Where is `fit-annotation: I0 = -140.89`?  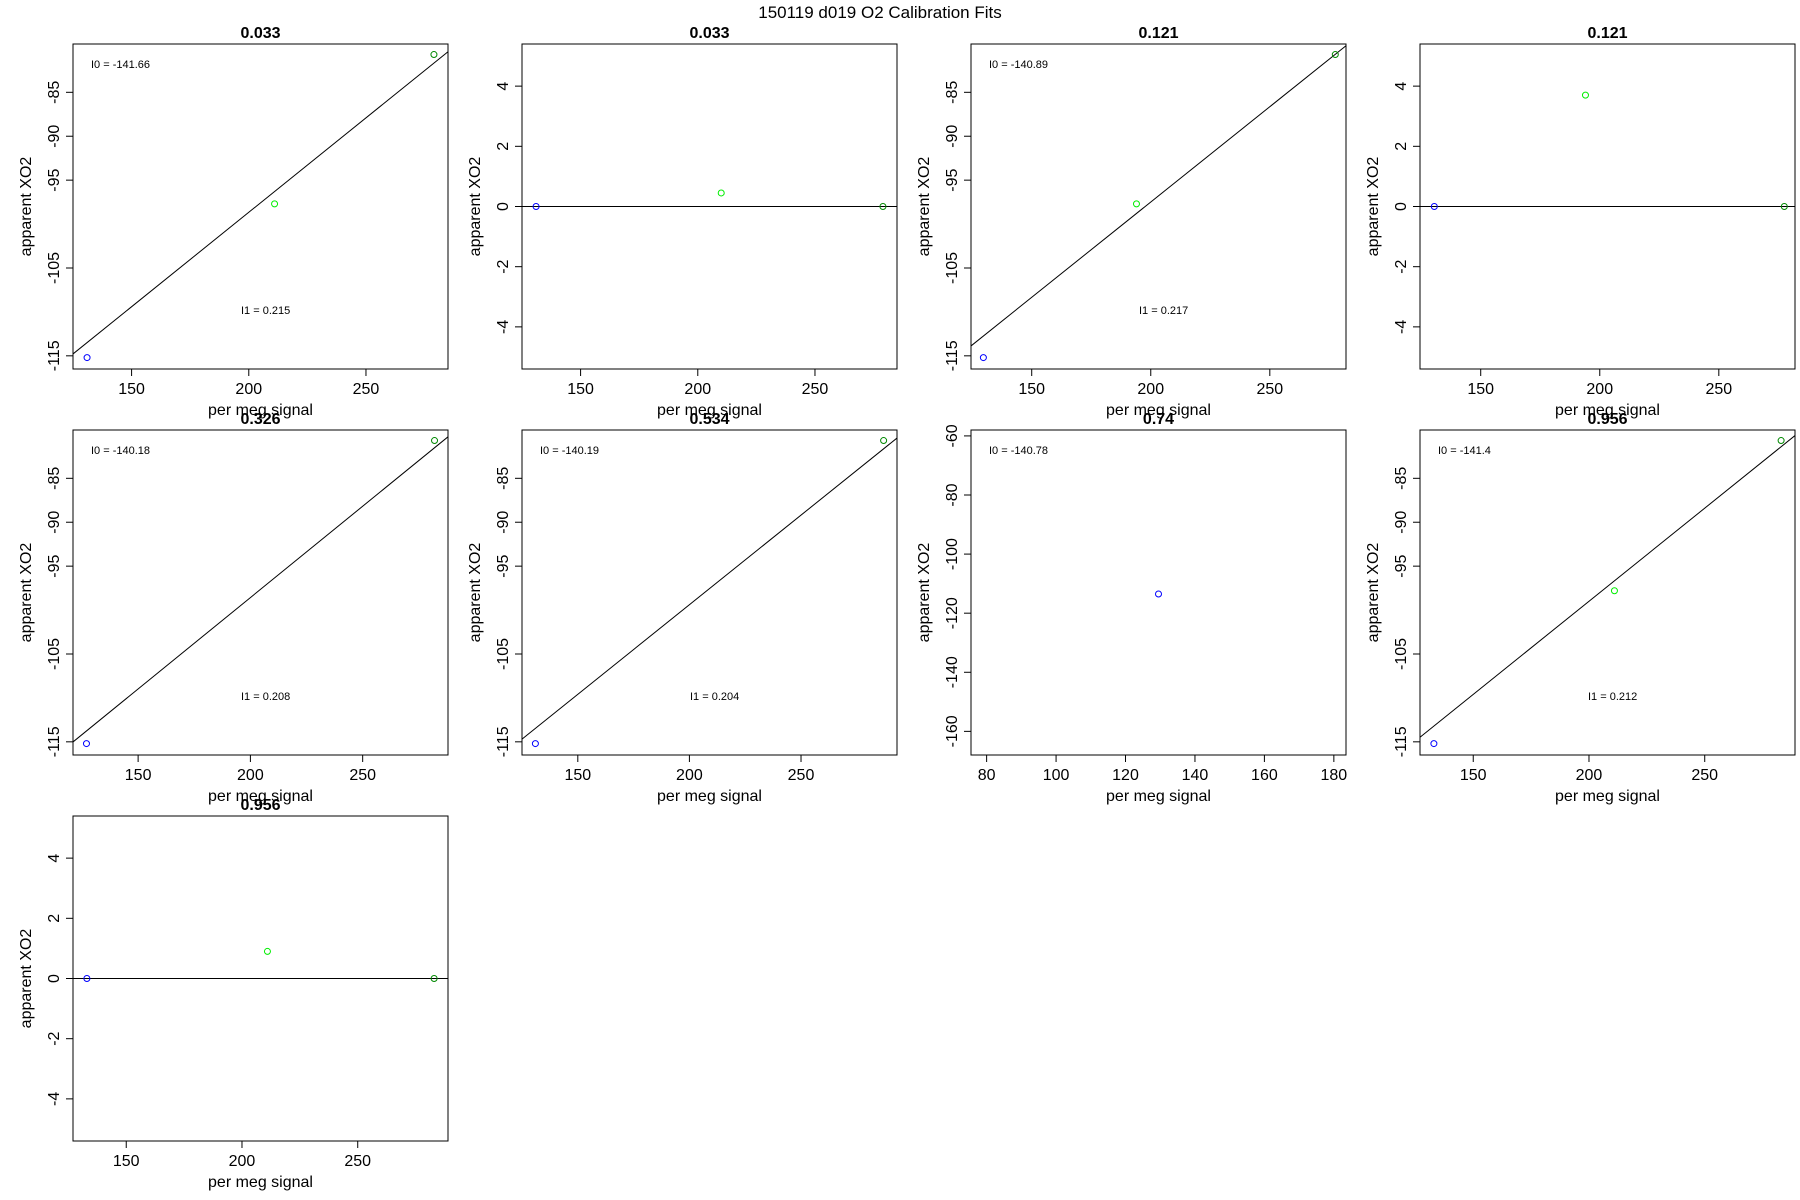
fit-annotation: I0 = -140.89 is located at coordinates (1018, 65).